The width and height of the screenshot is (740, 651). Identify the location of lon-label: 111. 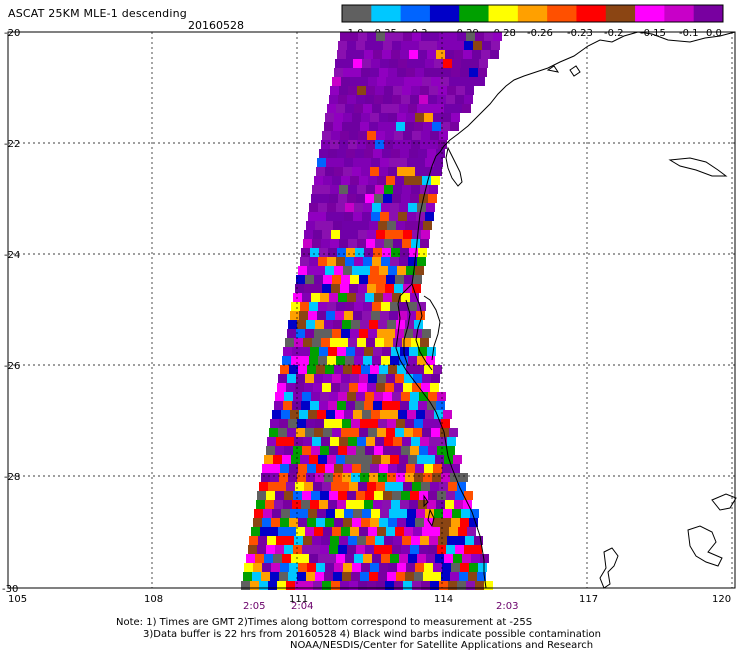
(298, 599).